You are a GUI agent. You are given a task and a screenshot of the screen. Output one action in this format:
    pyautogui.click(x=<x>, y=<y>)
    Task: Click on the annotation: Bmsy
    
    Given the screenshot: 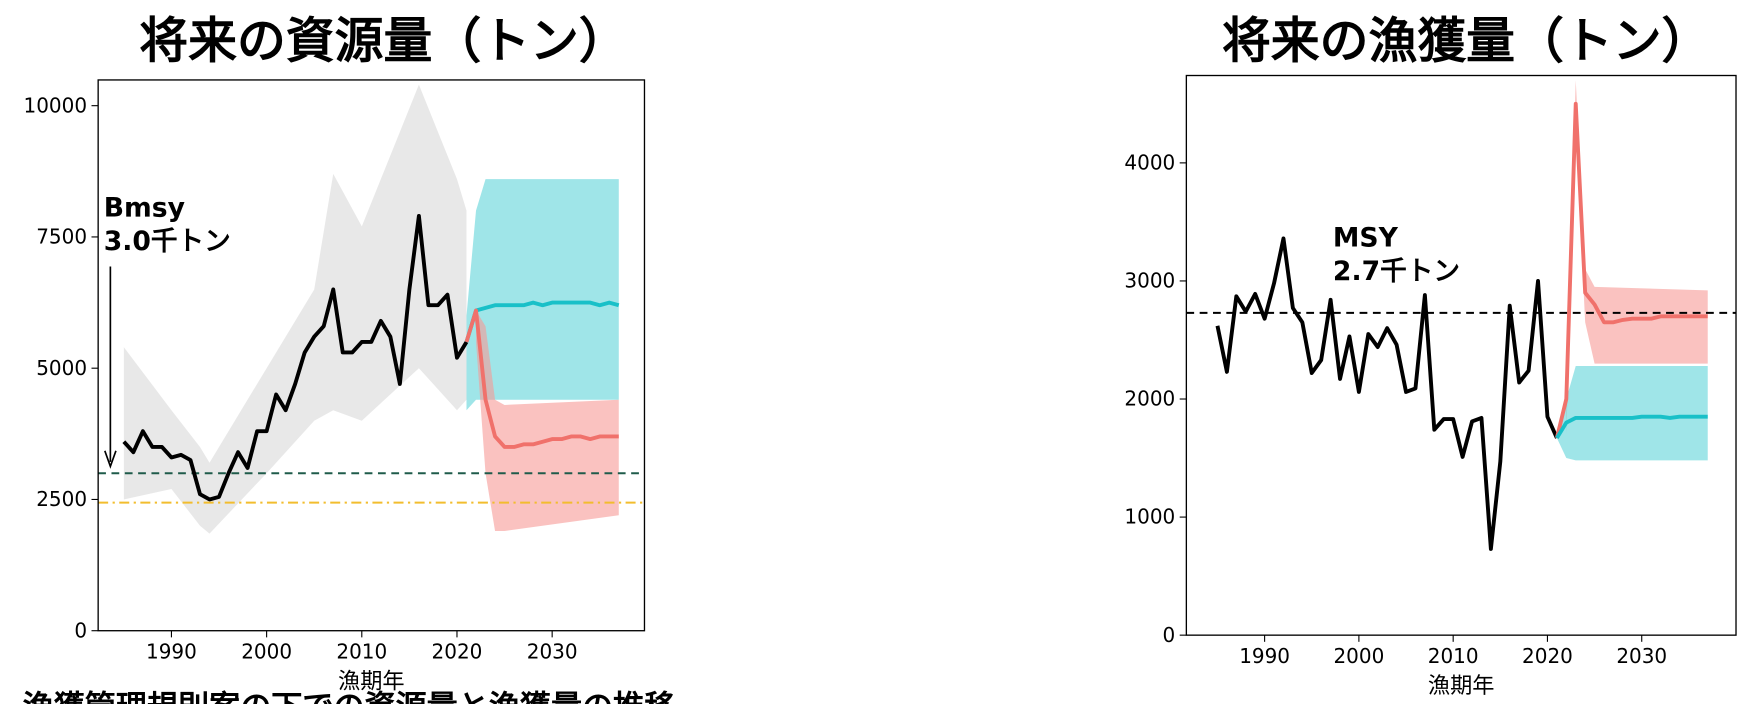 What is the action you would take?
    pyautogui.click(x=144, y=208)
    